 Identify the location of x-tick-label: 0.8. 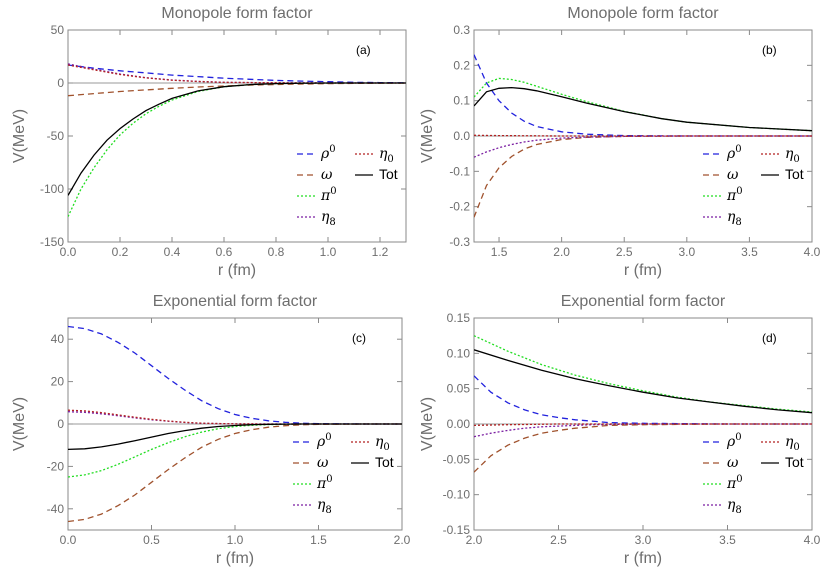
(276, 252).